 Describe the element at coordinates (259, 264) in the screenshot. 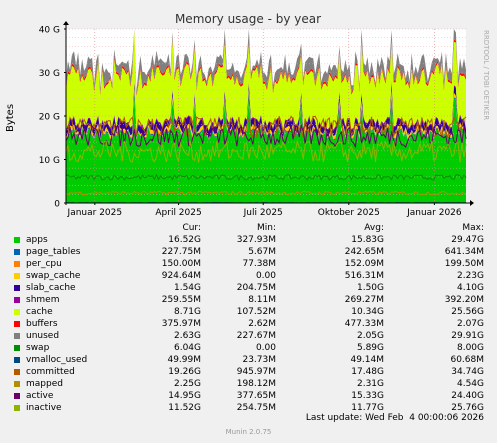

I see `legend-min: 77.38M` at that location.